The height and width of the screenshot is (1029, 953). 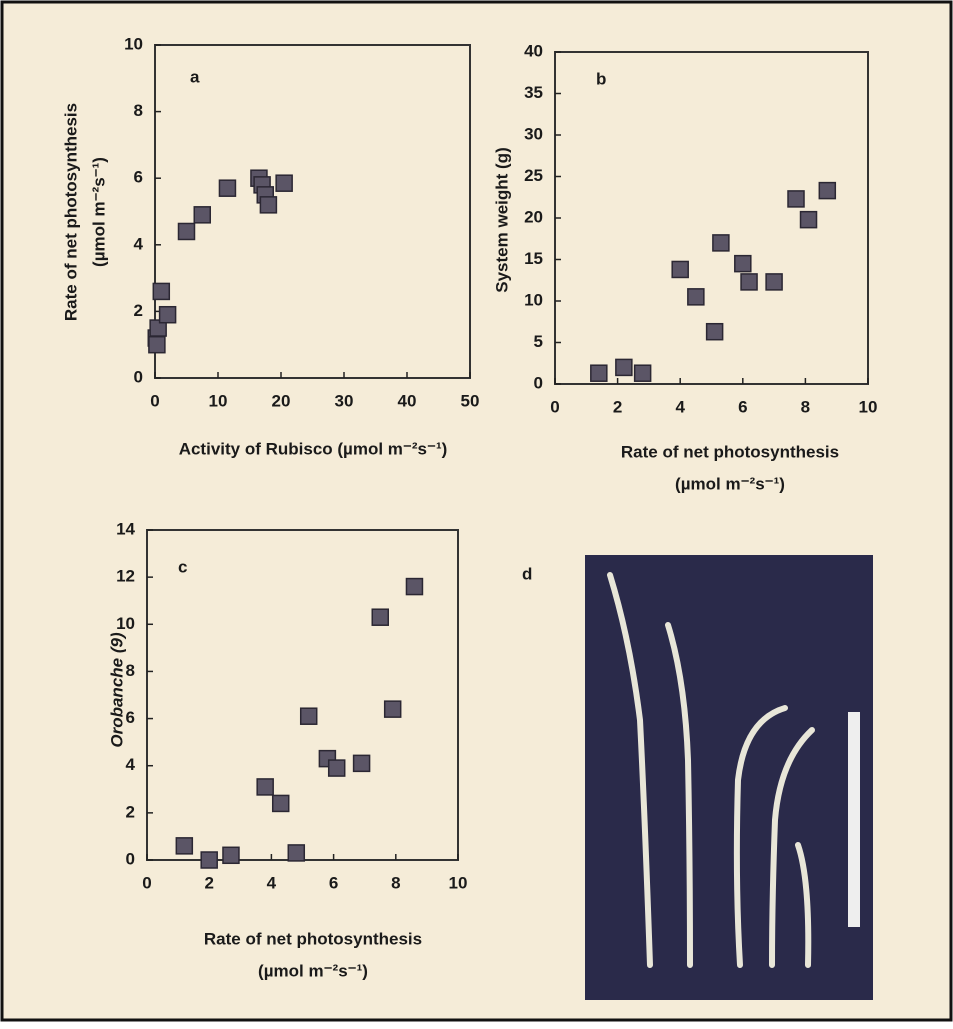 I want to click on x-tick-label: 20, so click(x=281, y=400).